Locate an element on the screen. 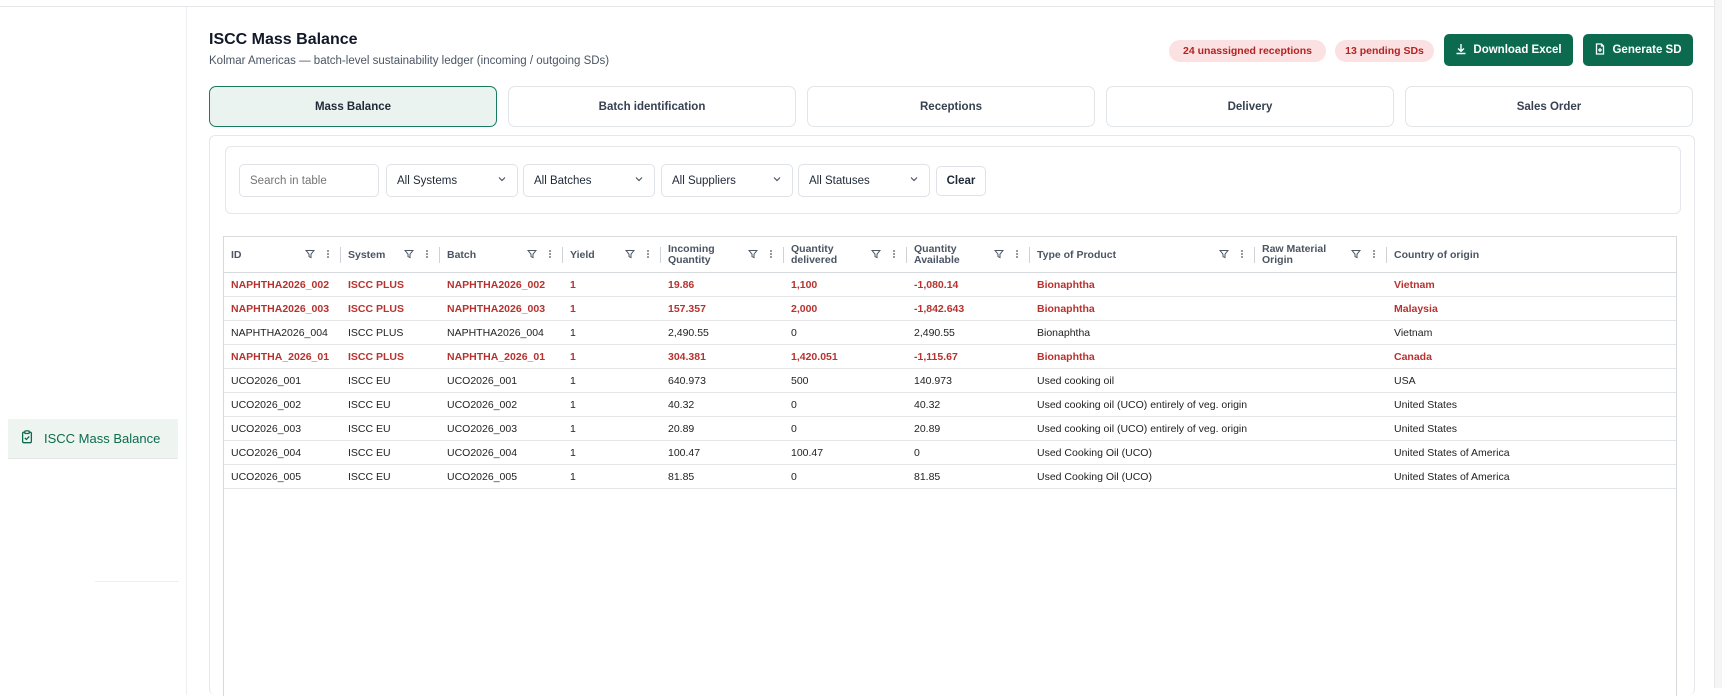 The height and width of the screenshot is (696, 1722). unassigned-receptions-badge: 24 unassigned receptions is located at coordinates (1247, 51).